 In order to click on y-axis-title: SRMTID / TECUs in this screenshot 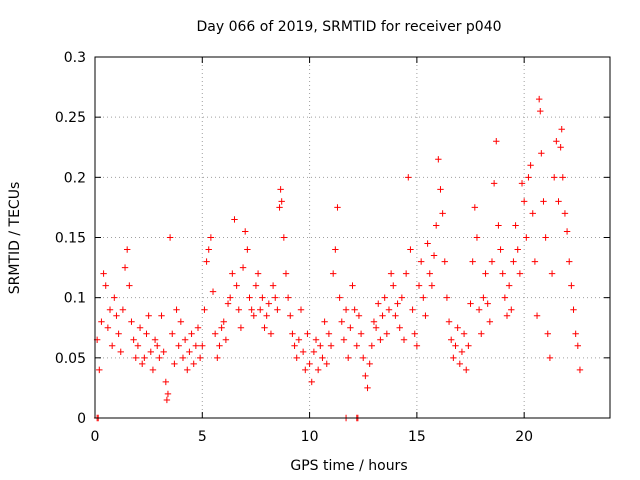, I will do `click(15, 238)`.